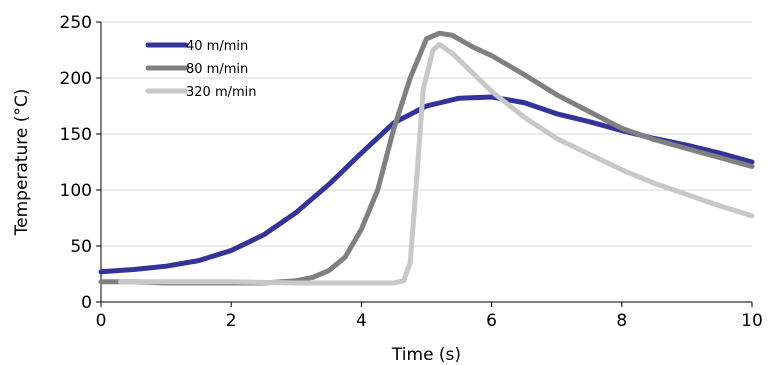  I want to click on legend-label-0: 40 m/min, so click(217, 46).